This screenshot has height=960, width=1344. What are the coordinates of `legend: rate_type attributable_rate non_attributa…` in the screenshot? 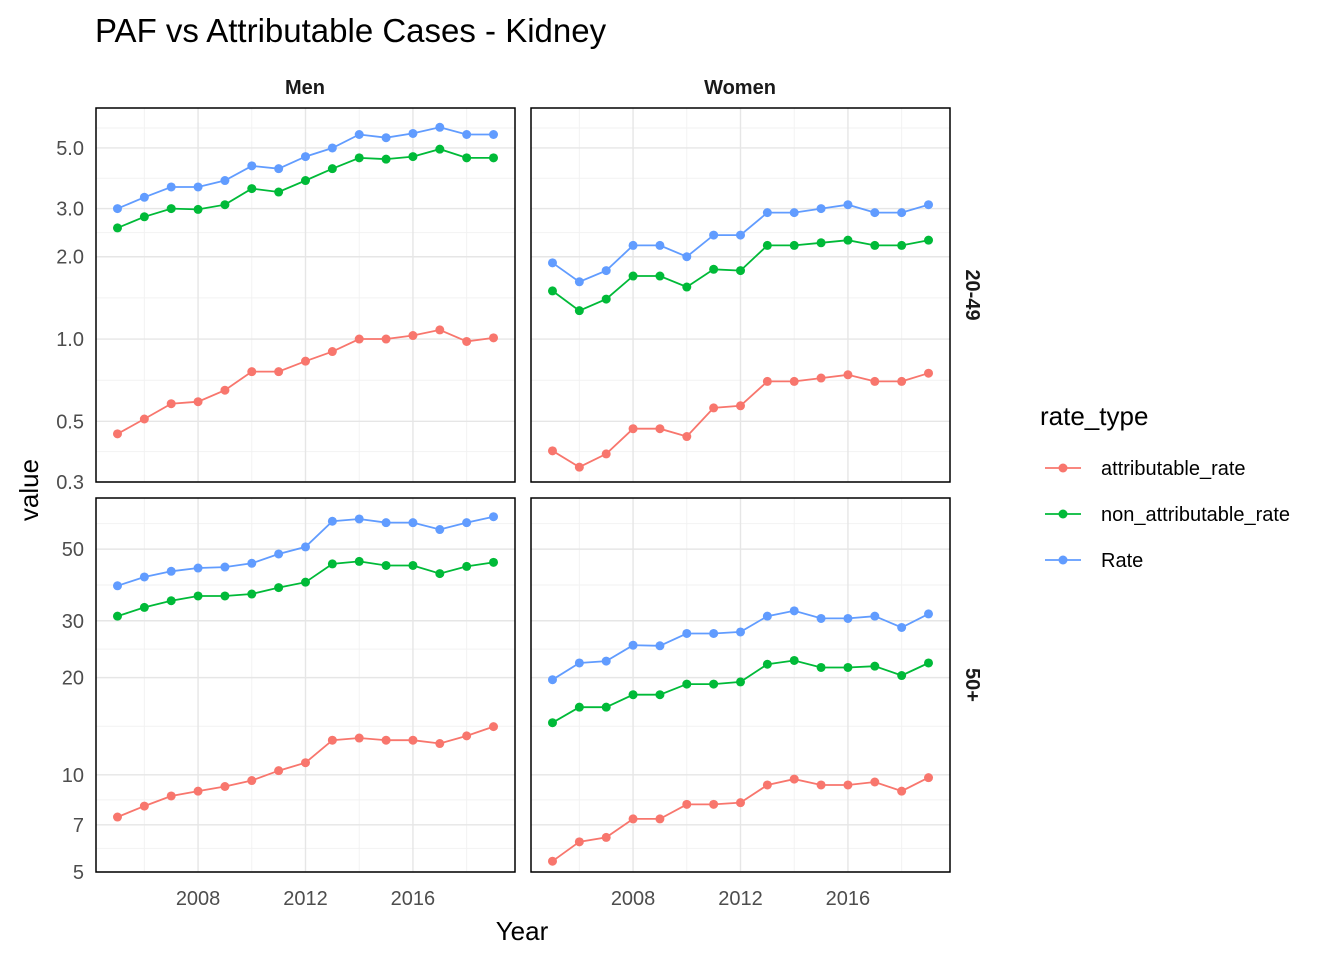 It's located at (1165, 486).